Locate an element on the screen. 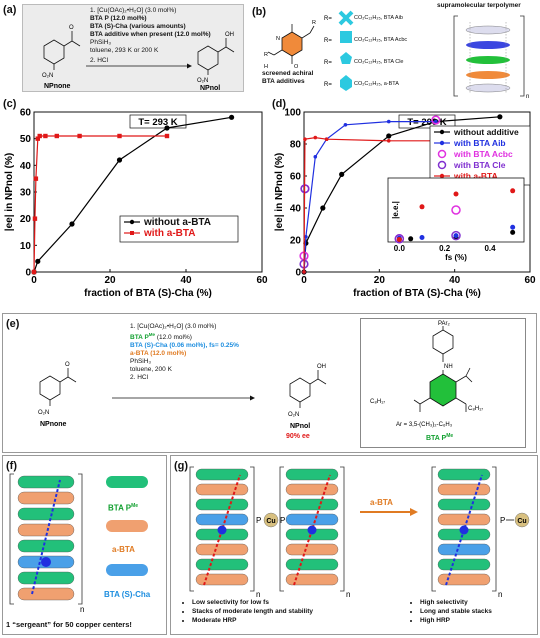  g-left-point-1: Low selectivity for low fs is located at coordinates (252, 602).